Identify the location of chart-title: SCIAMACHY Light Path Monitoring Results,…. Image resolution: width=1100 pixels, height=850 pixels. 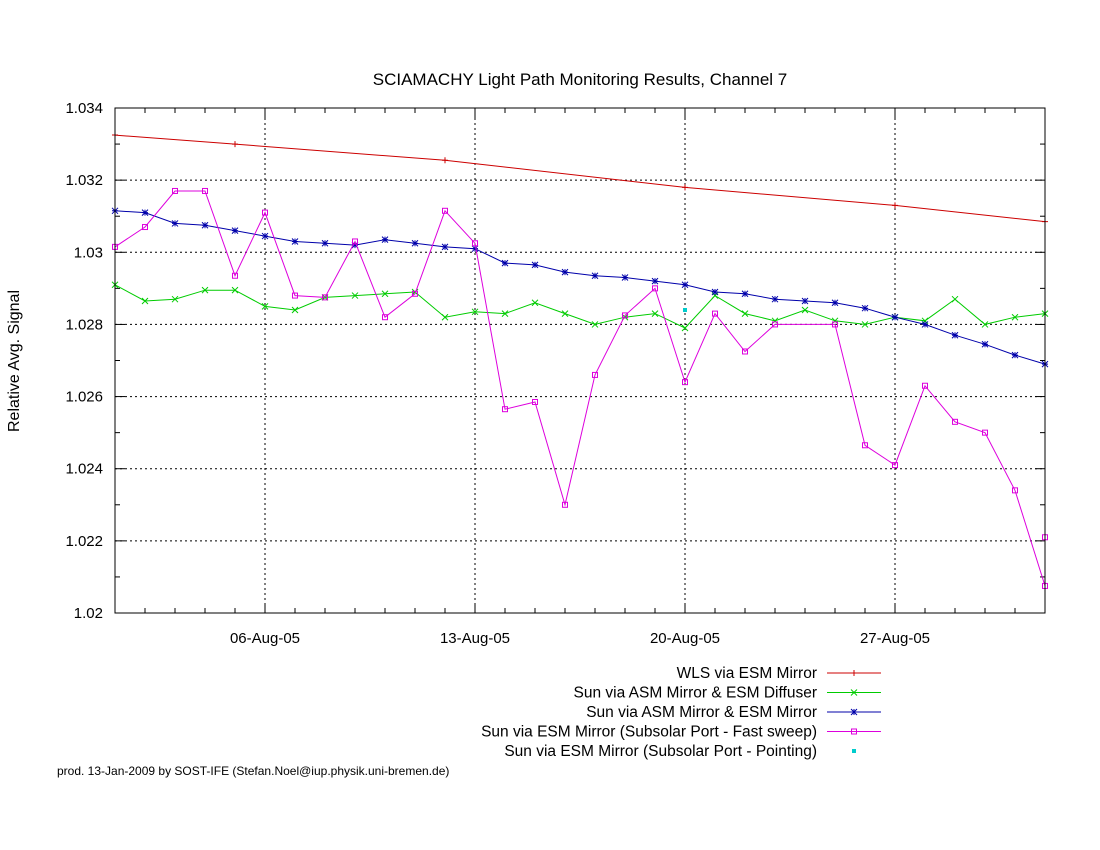
(580, 79).